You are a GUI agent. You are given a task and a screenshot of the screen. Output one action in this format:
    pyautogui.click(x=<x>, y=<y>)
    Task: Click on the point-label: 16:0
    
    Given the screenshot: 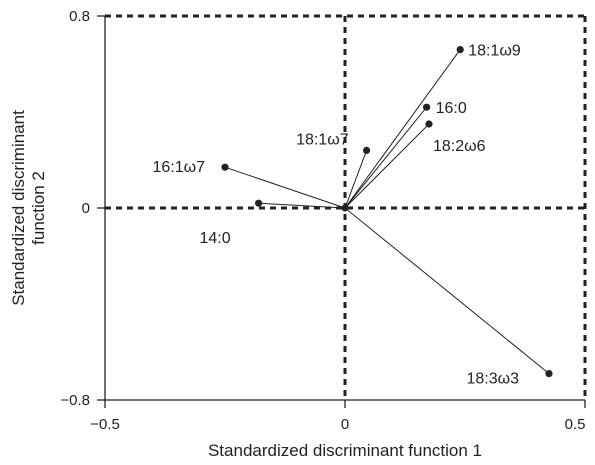 What is the action you would take?
    pyautogui.click(x=451, y=108)
    